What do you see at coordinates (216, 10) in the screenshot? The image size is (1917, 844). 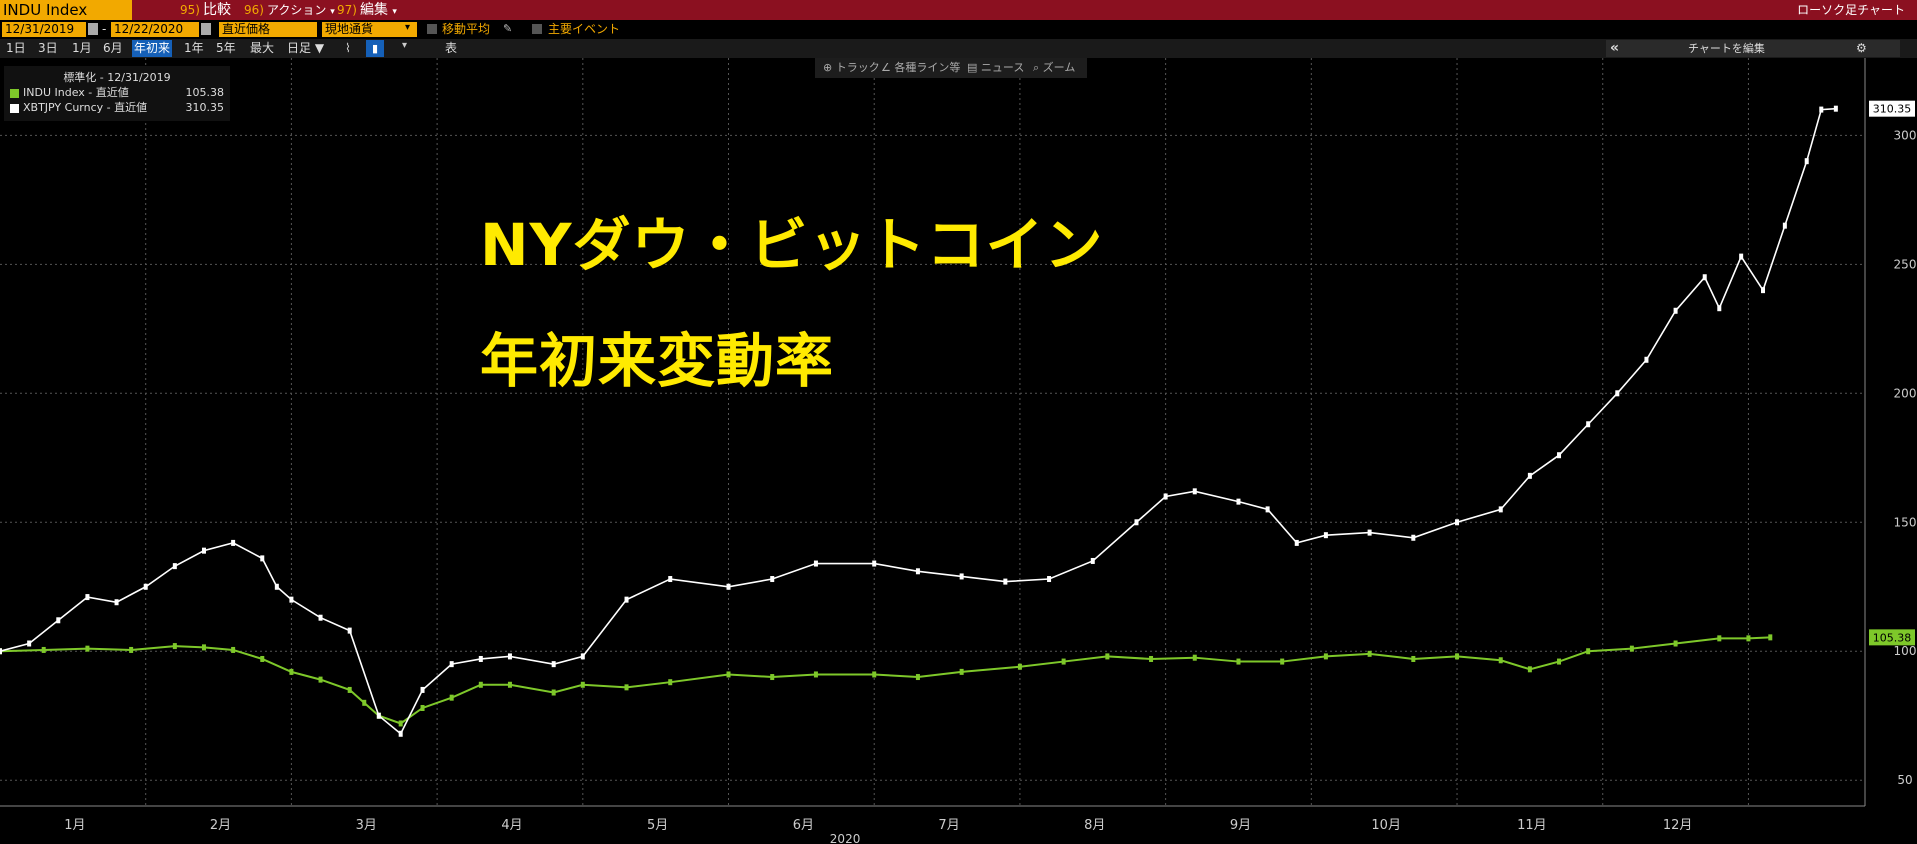 I see `compare-label: 比較` at bounding box center [216, 10].